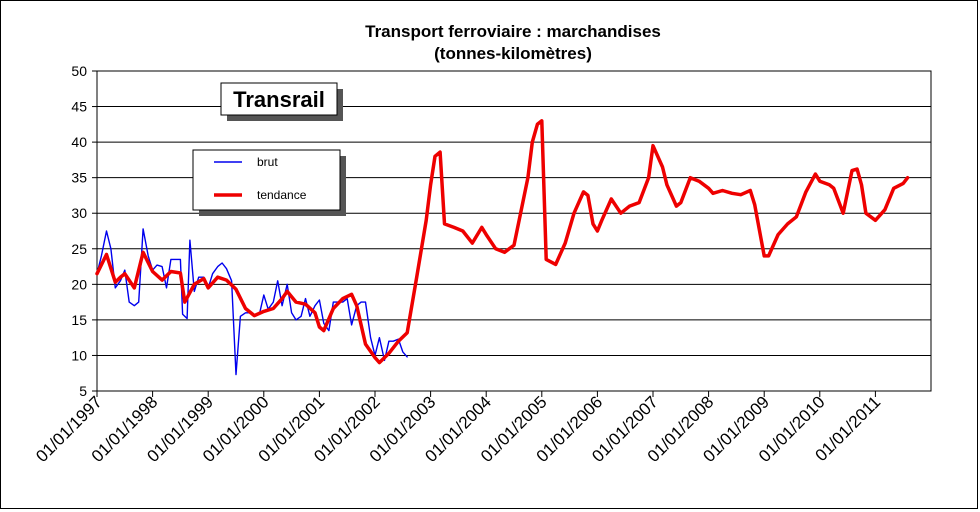 The width and height of the screenshot is (980, 512). What do you see at coordinates (79, 320) in the screenshot?
I see `y-tick-label: 15` at bounding box center [79, 320].